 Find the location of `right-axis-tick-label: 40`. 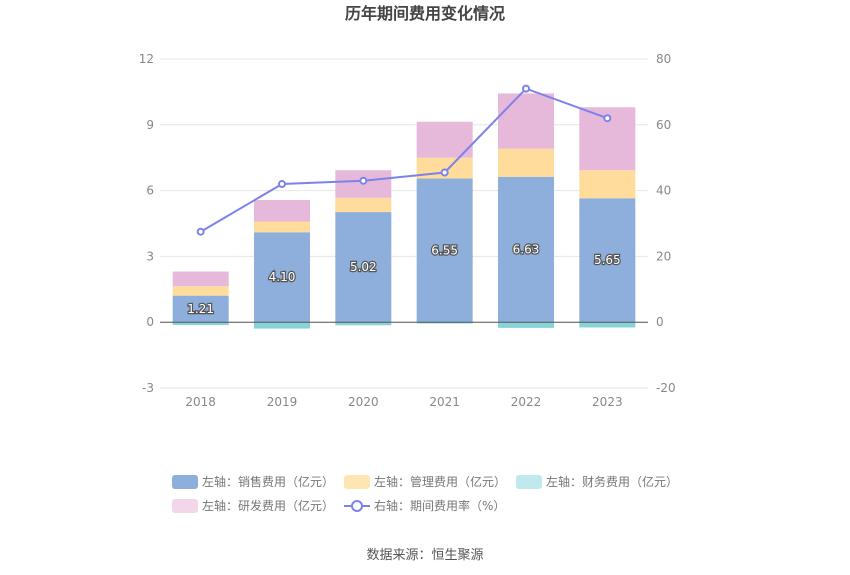

right-axis-tick-label: 40 is located at coordinates (663, 191).